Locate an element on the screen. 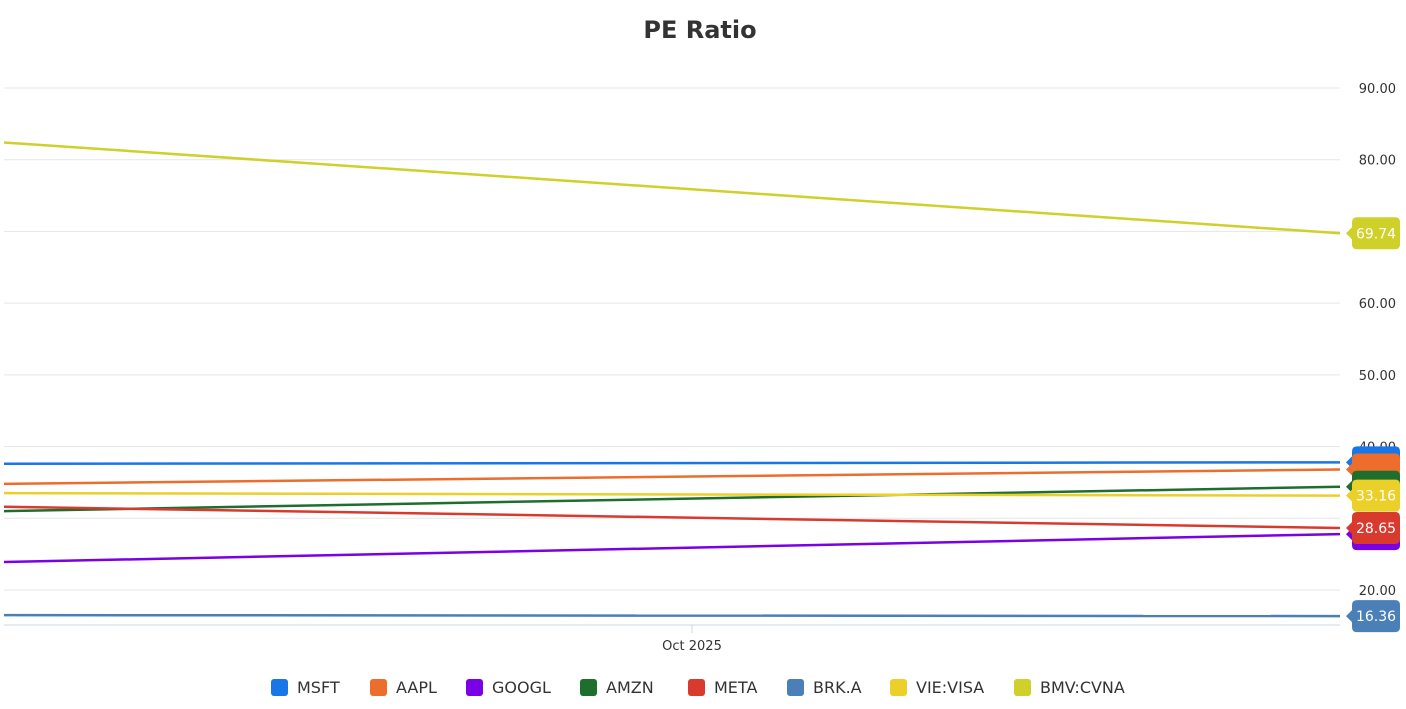 The width and height of the screenshot is (1406, 709). x-axis: Oct 2025 is located at coordinates (672, 639).